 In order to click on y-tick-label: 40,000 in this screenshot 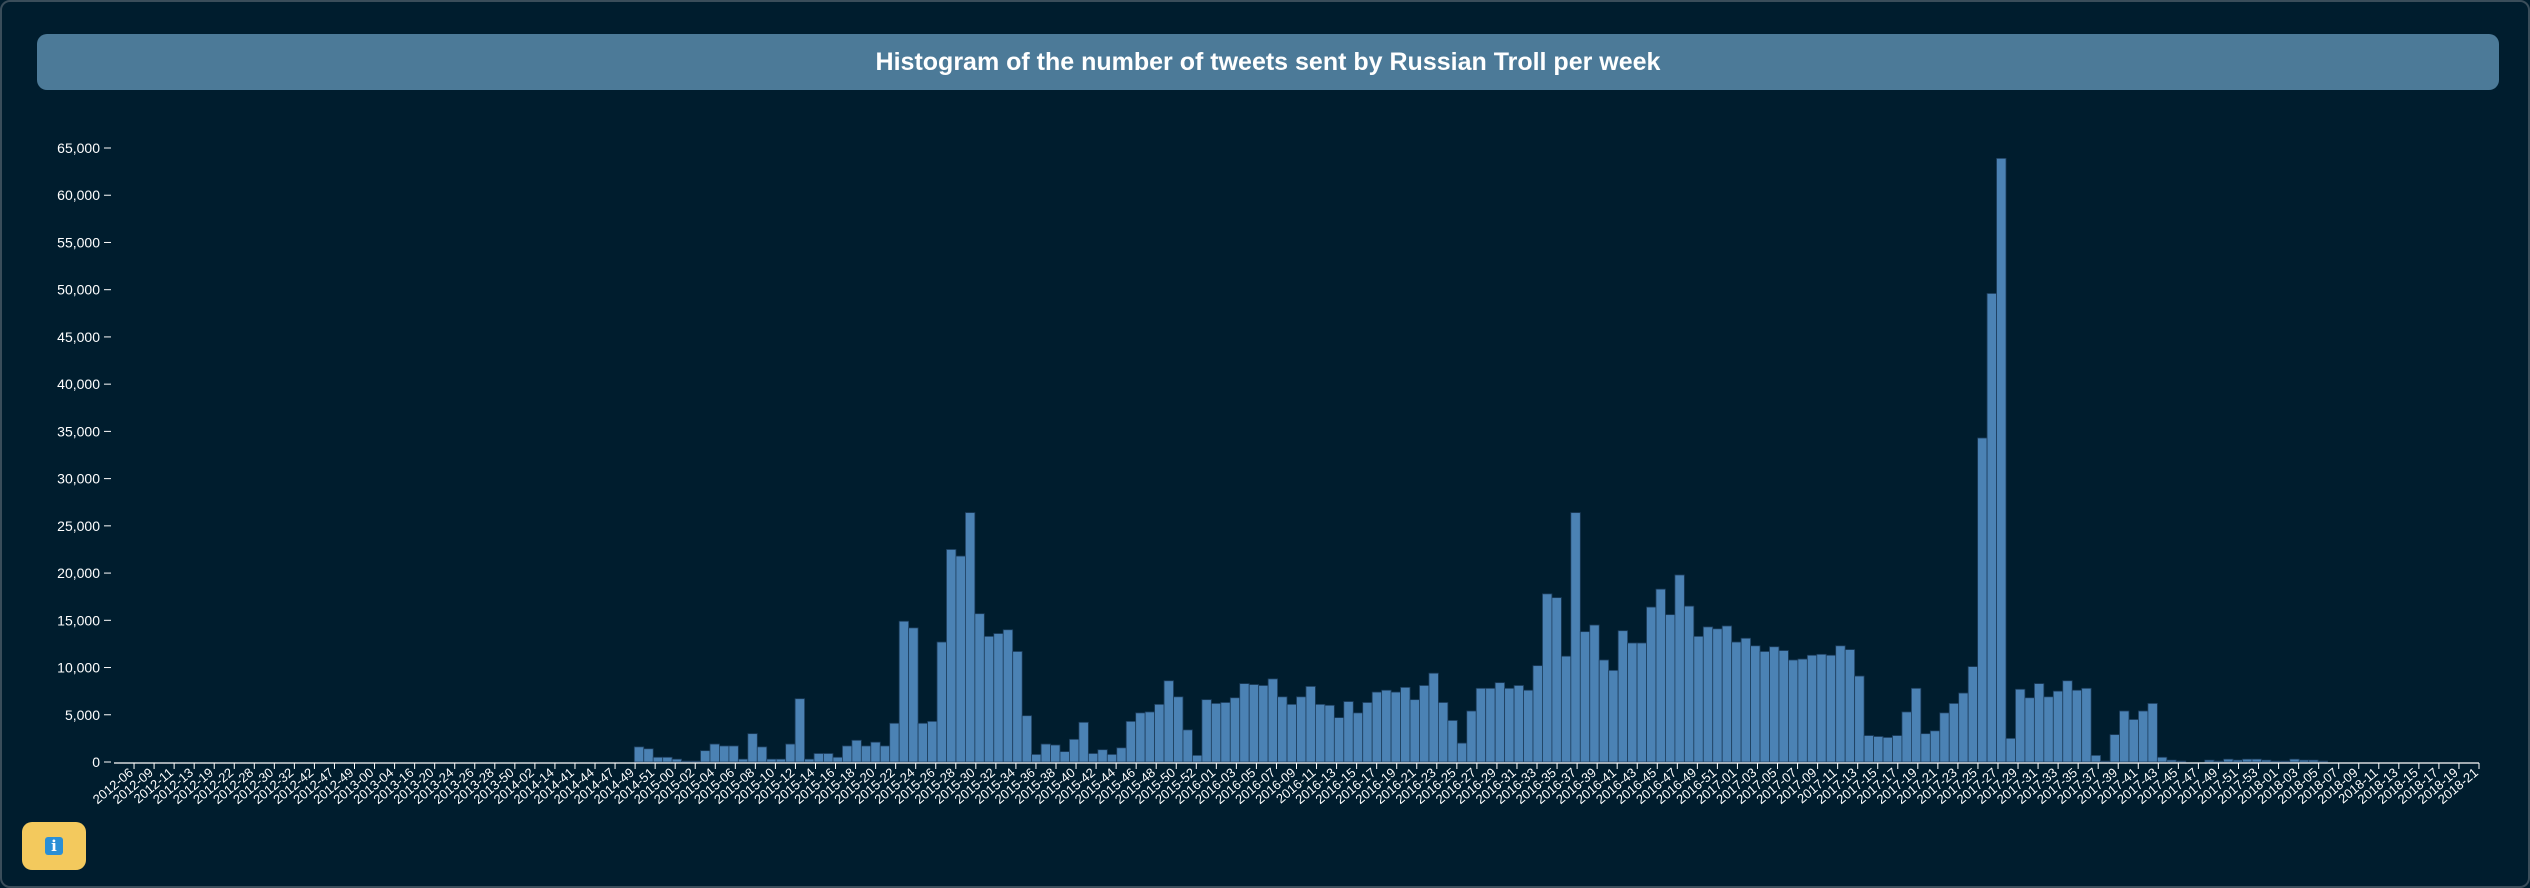, I will do `click(78, 384)`.